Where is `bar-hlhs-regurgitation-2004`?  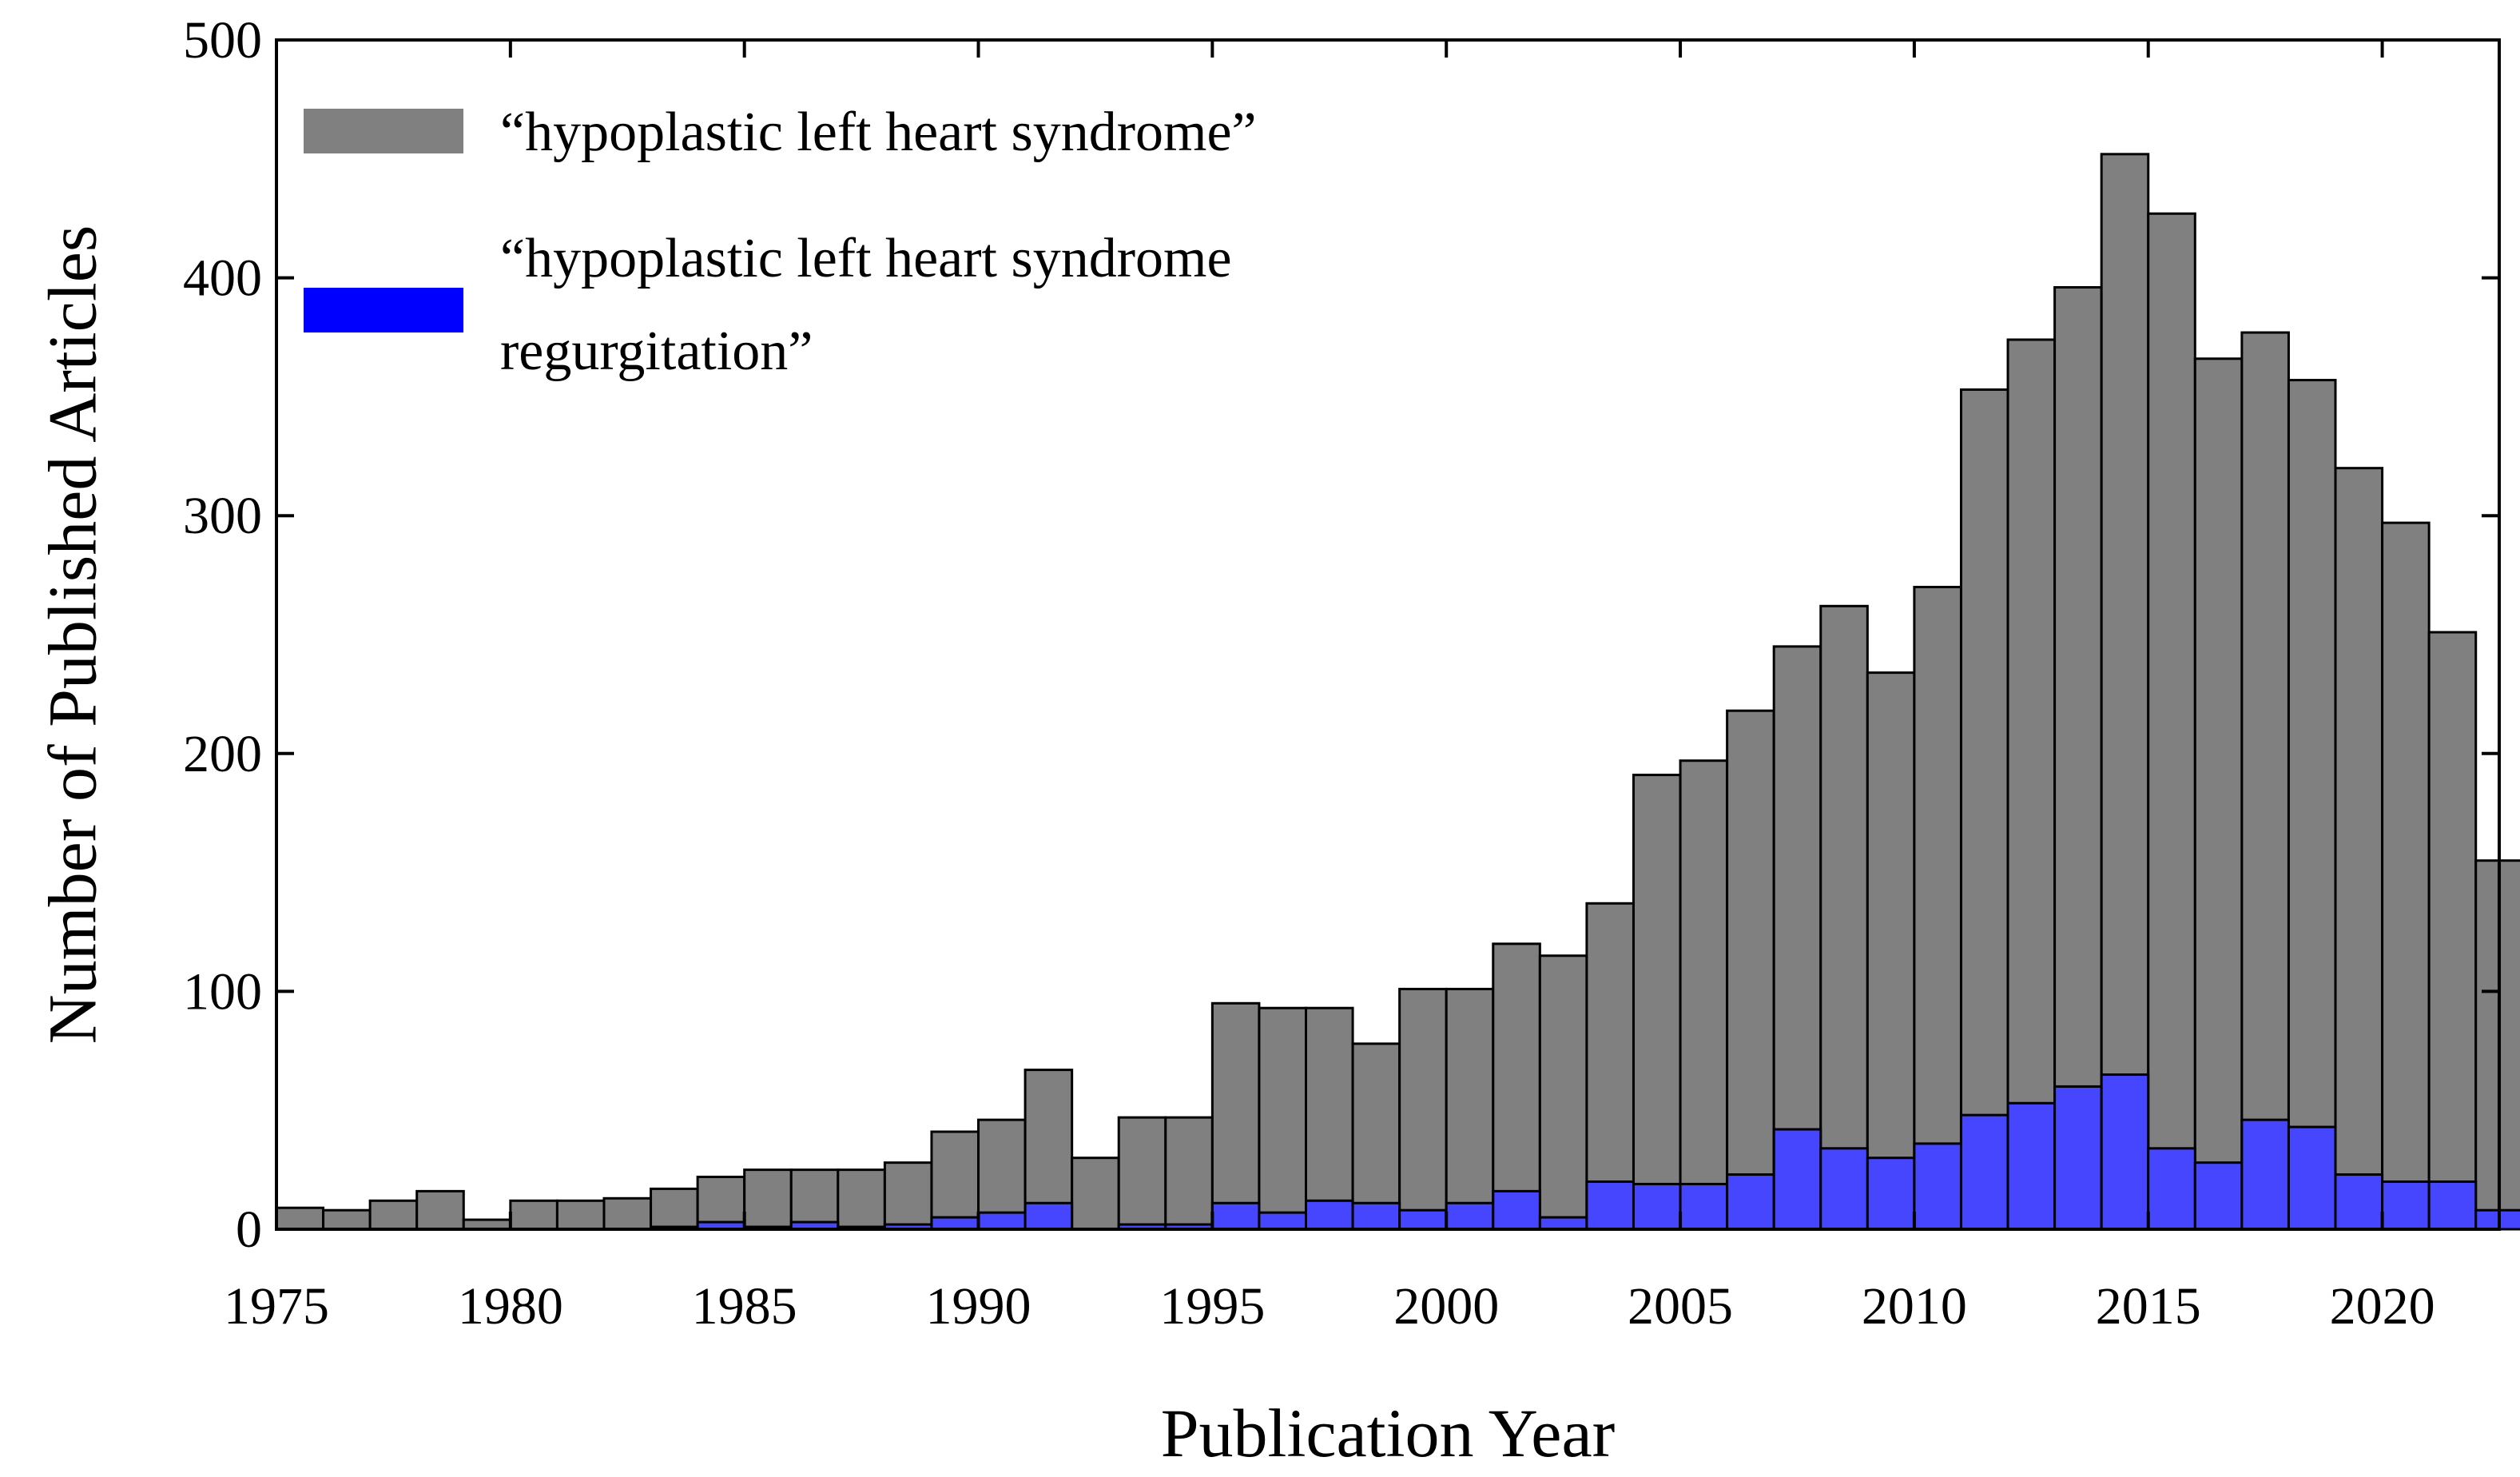
bar-hlhs-regurgitation-2004 is located at coordinates (1657, 1206).